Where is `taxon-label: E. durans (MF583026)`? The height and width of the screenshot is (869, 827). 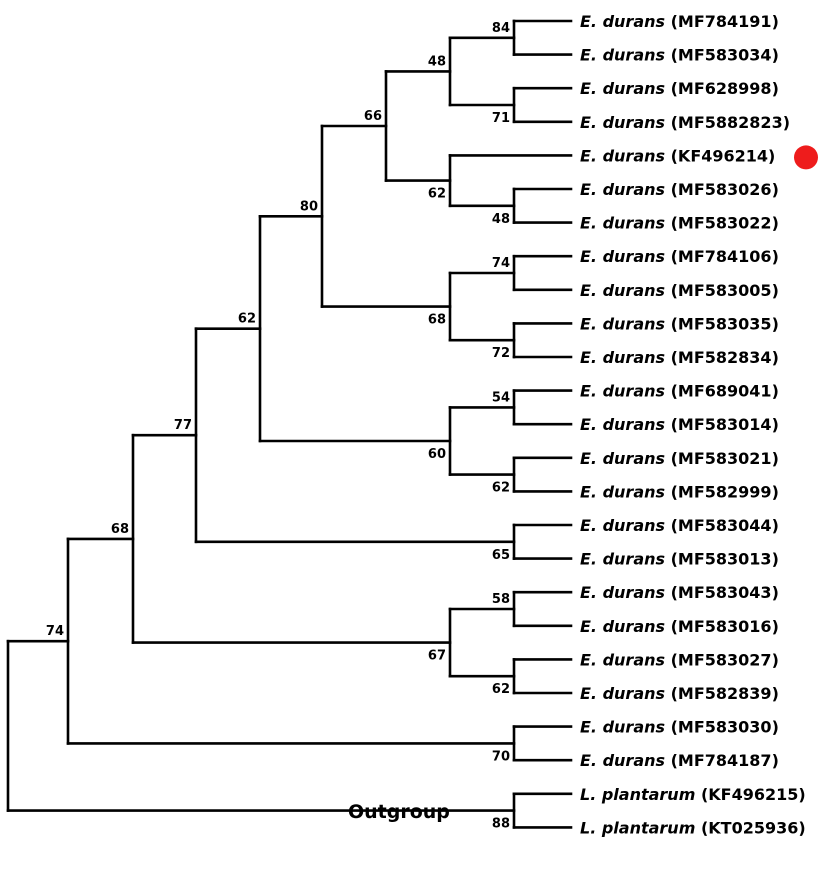 taxon-label: E. durans (MF583026) is located at coordinates (679, 189).